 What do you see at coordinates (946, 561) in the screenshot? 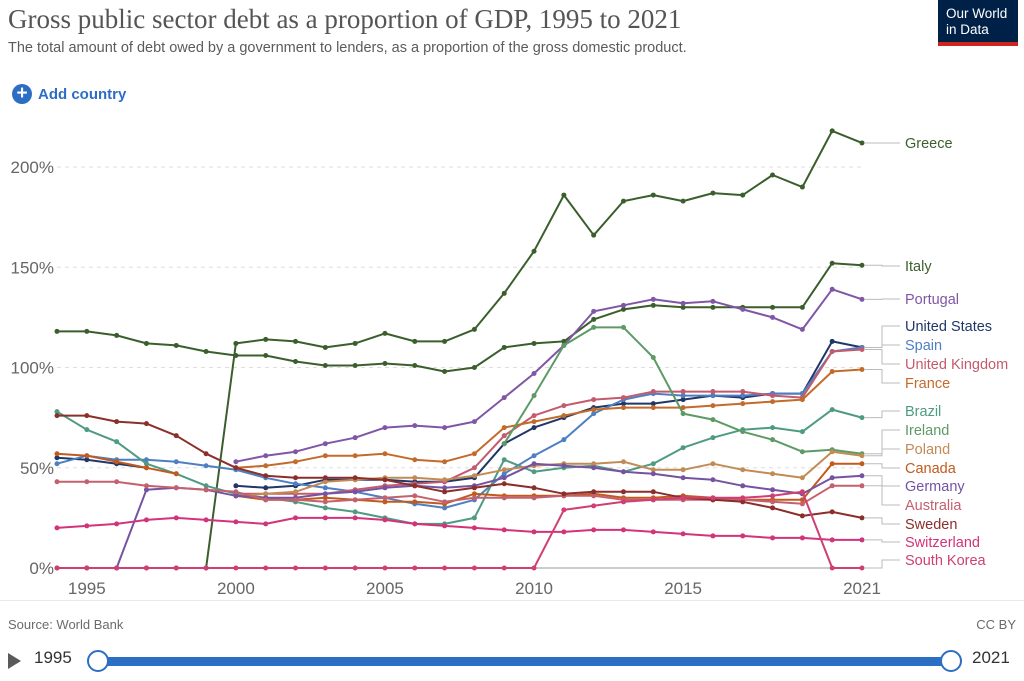
I see `series-label-south-korea: South Korea` at bounding box center [946, 561].